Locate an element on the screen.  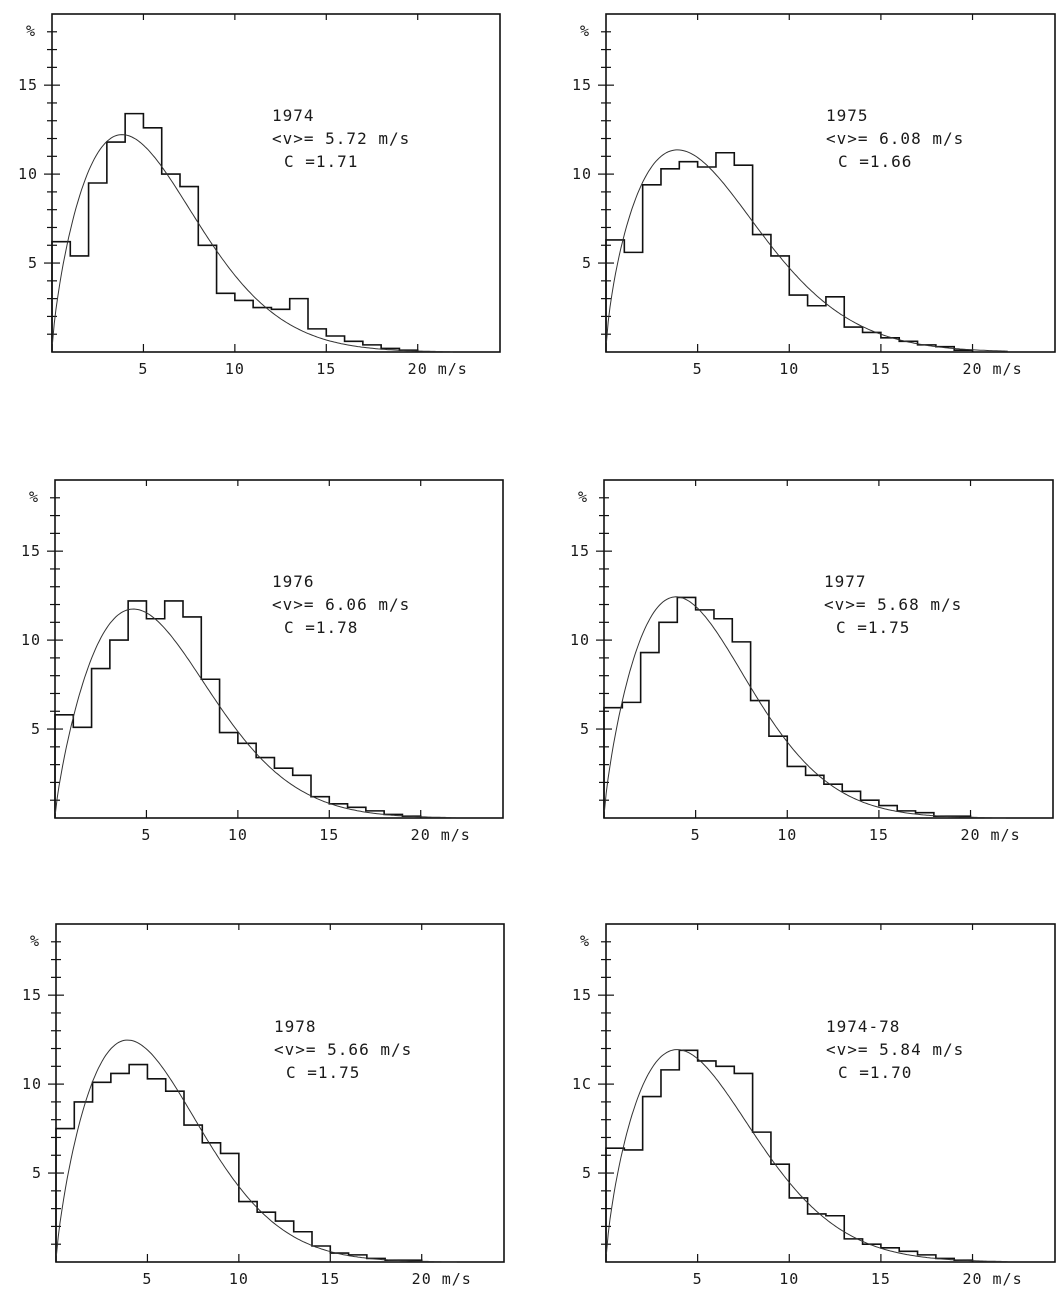
annotation-mean: <v>= 5.72 m/s is located at coordinates (341, 138).